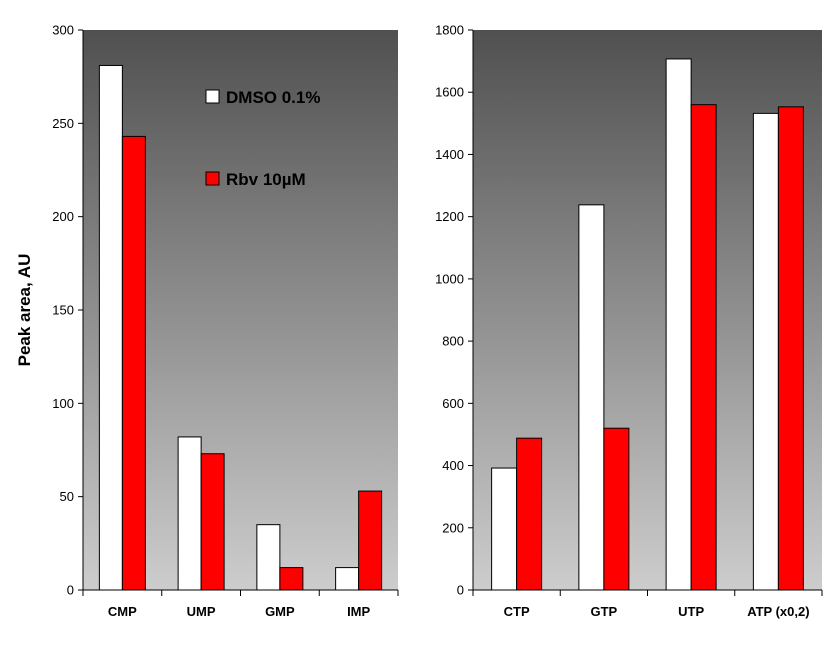 The height and width of the screenshot is (660, 833). Describe the element at coordinates (63, 123) in the screenshot. I see `y-tick-label: 250` at that location.